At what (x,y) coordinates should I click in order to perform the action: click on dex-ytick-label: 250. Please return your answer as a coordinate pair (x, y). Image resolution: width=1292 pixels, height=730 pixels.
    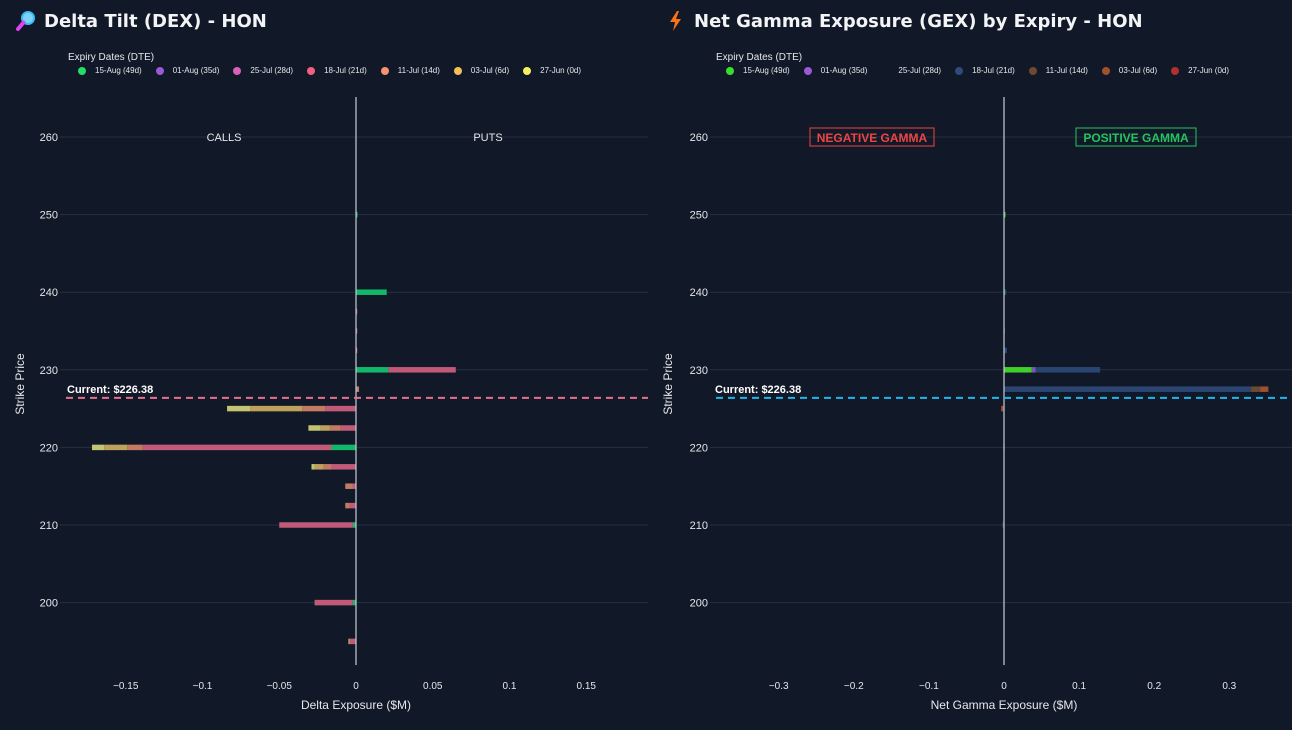
    Looking at the image, I should click on (49, 216).